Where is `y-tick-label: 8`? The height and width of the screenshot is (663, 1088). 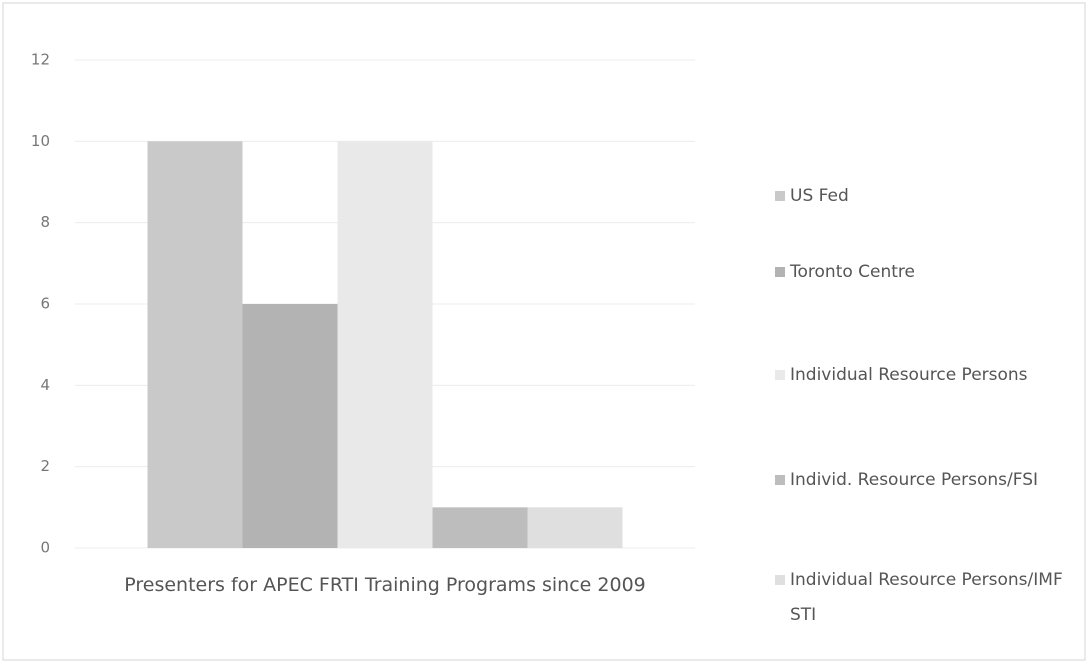
y-tick-label: 8 is located at coordinates (45, 222).